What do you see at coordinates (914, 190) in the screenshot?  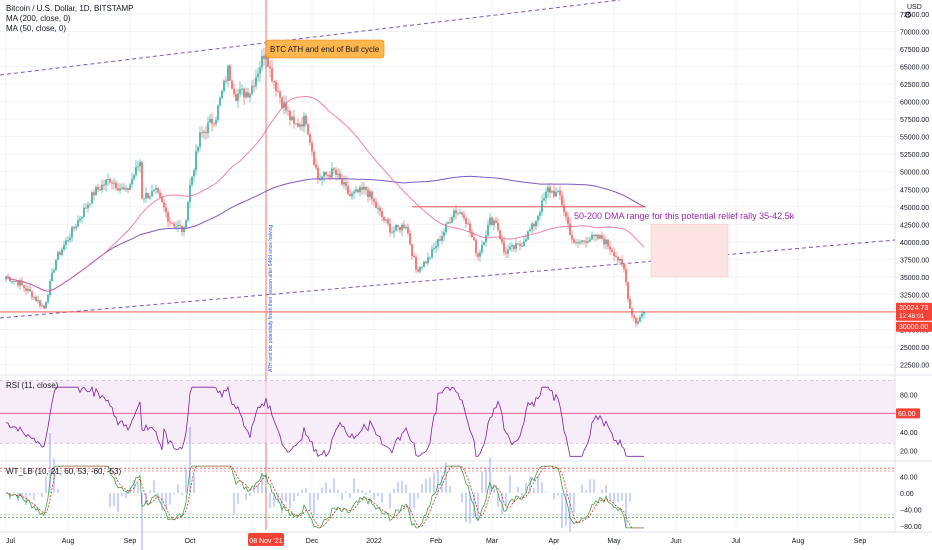 I see `price-tick-label: 47500.00` at bounding box center [914, 190].